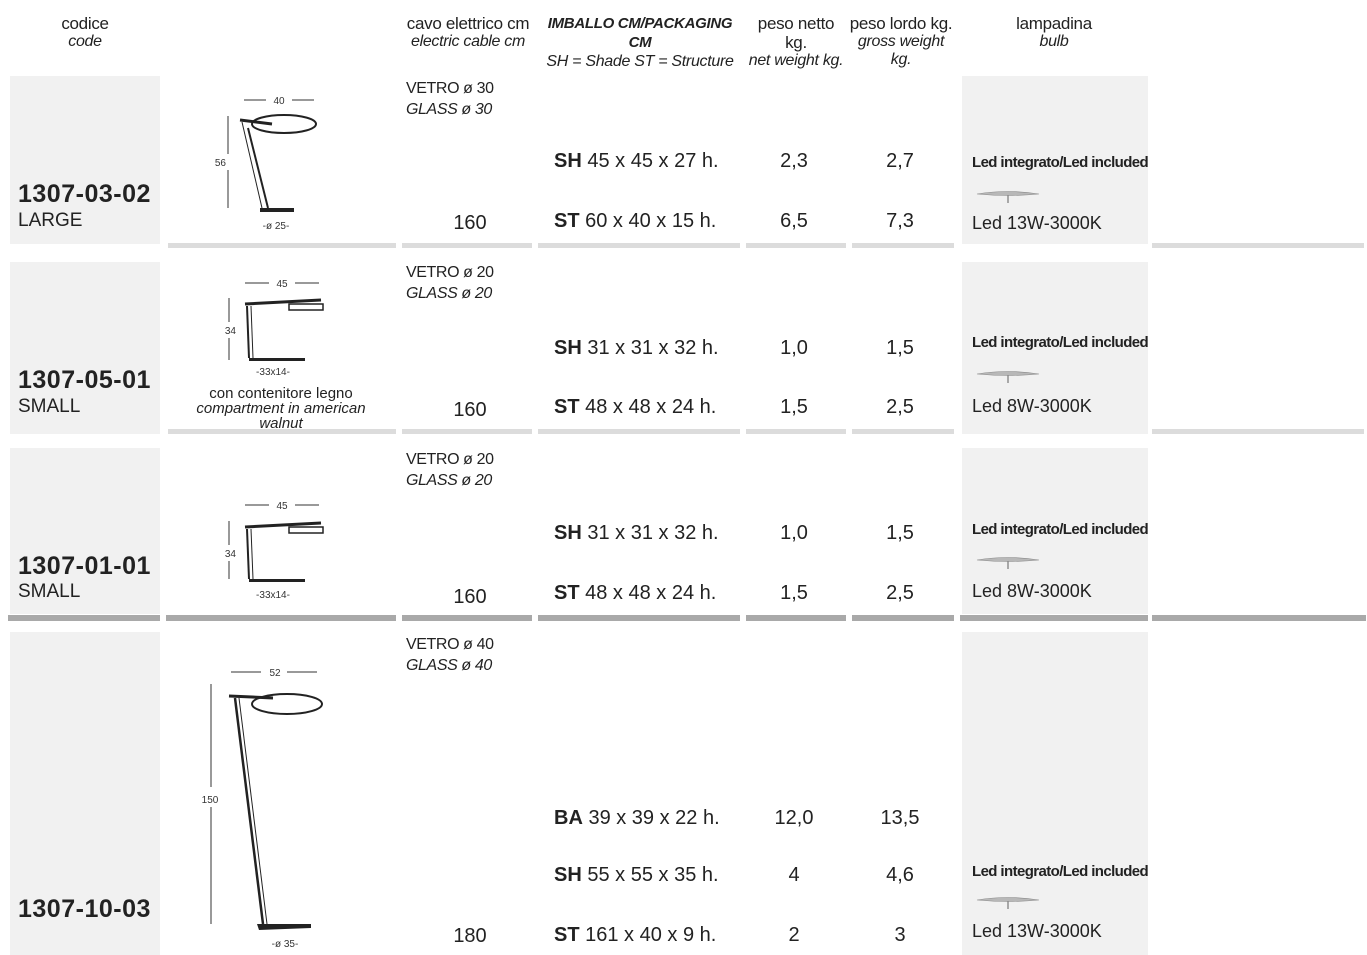  I want to click on row1-bulb-cell, so click(1055, 160).